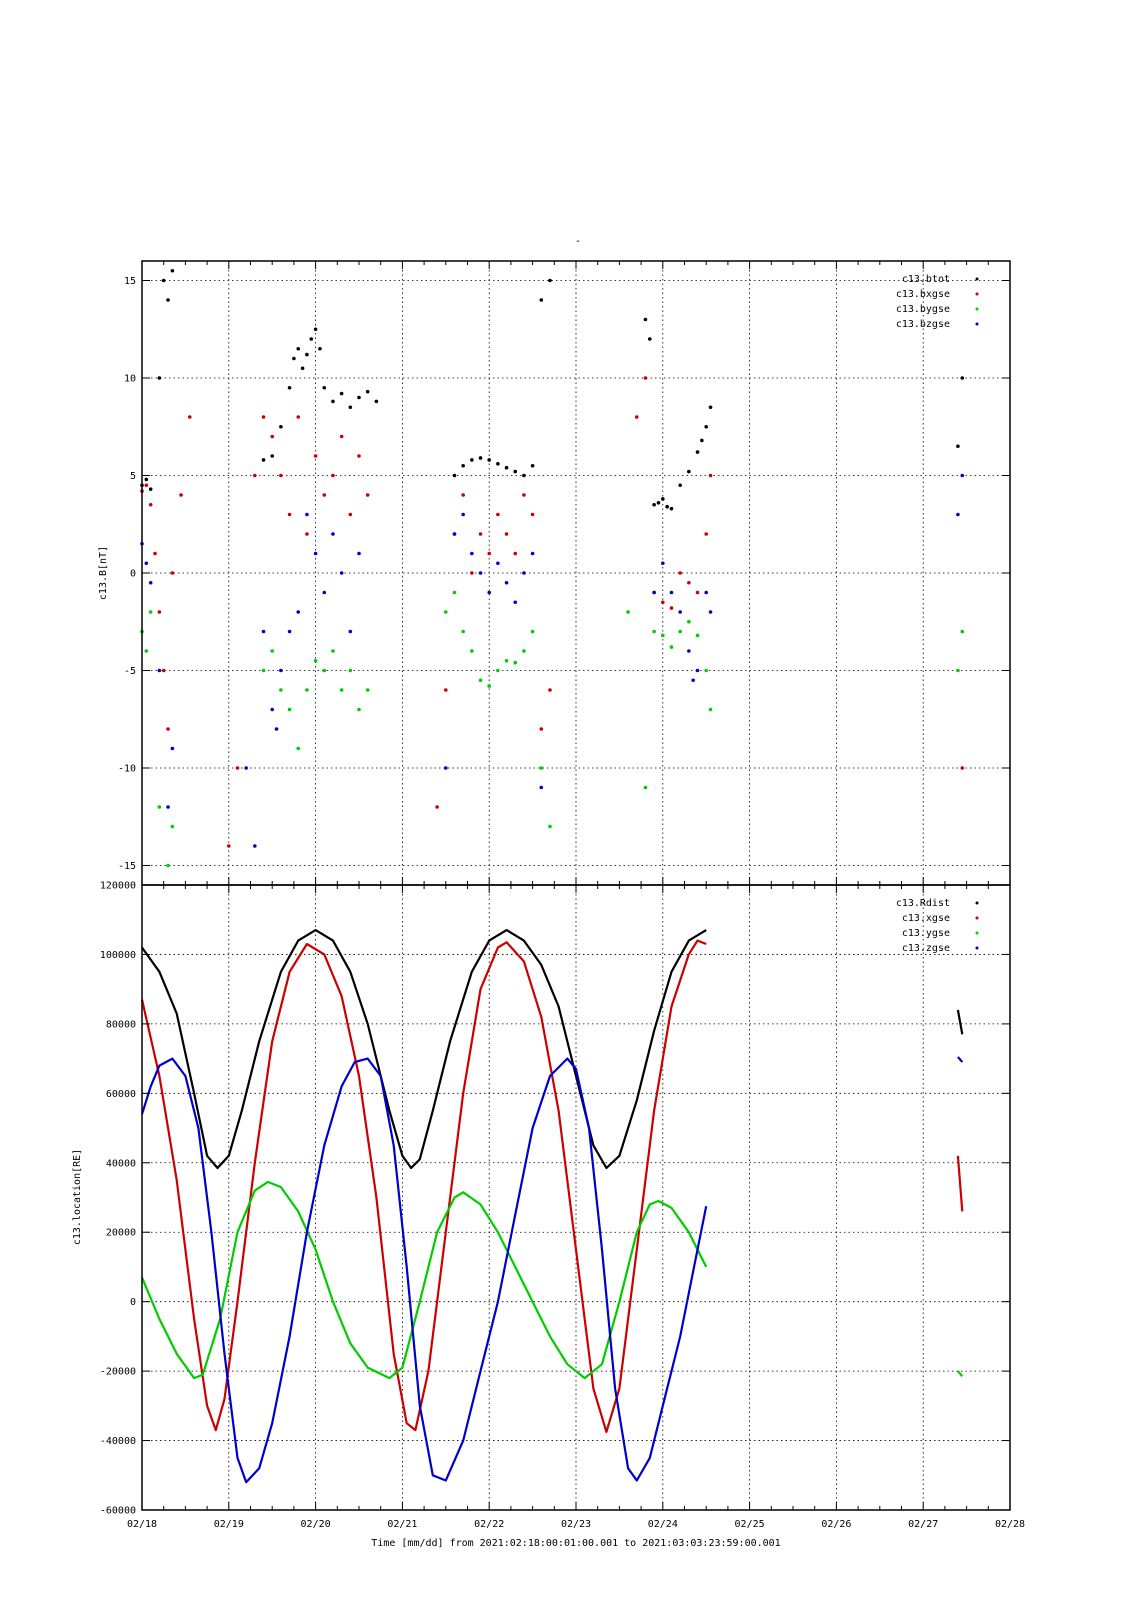 This screenshot has height=1600, width=1131. What do you see at coordinates (402, 1524) in the screenshot?
I see `x-tick-label: 02/21` at bounding box center [402, 1524].